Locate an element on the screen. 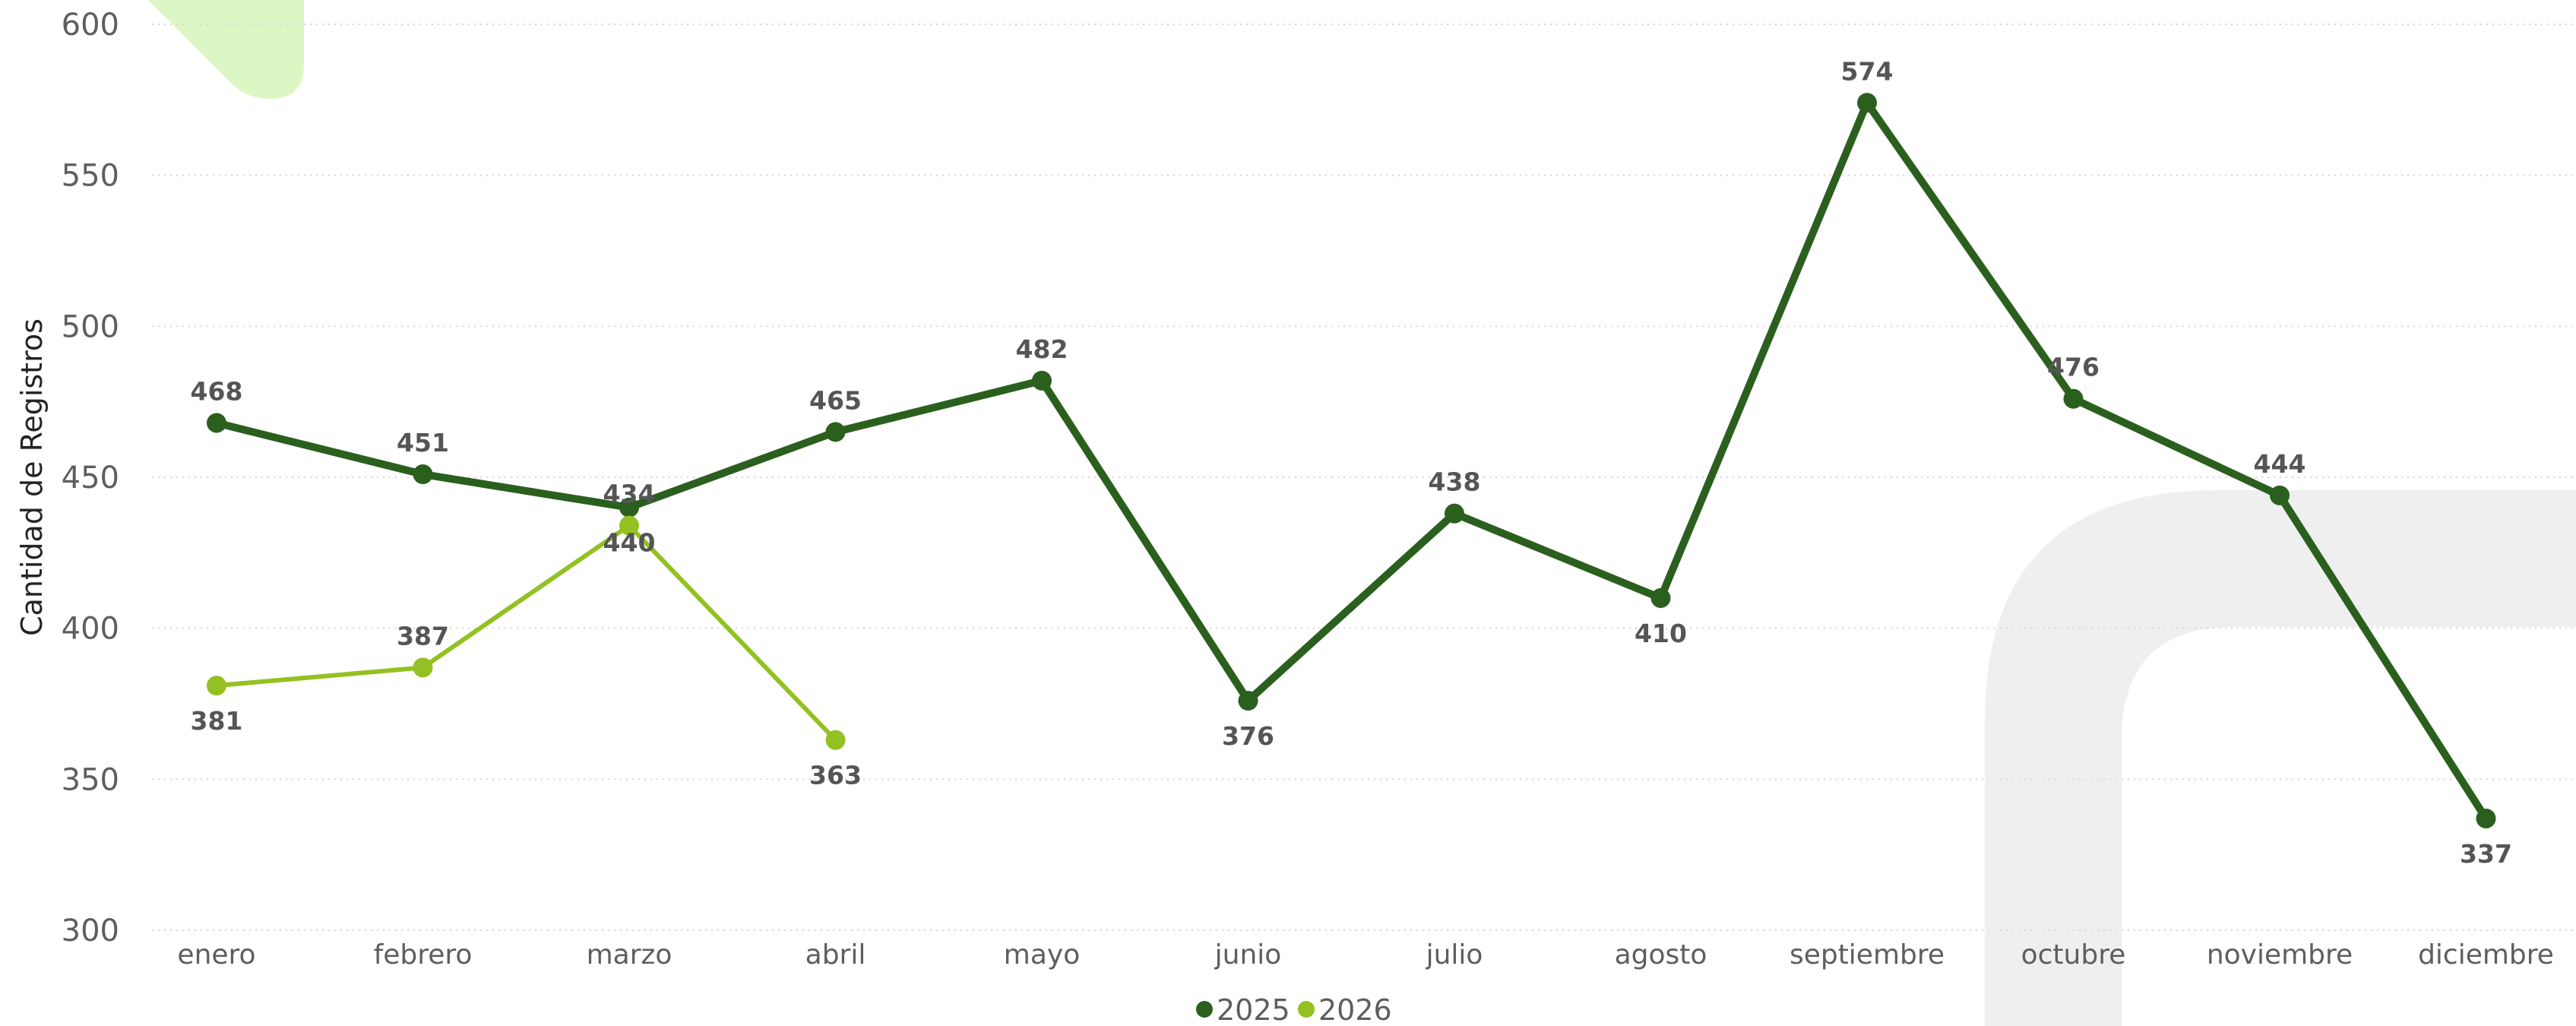  data-label: 376 is located at coordinates (1248, 736).